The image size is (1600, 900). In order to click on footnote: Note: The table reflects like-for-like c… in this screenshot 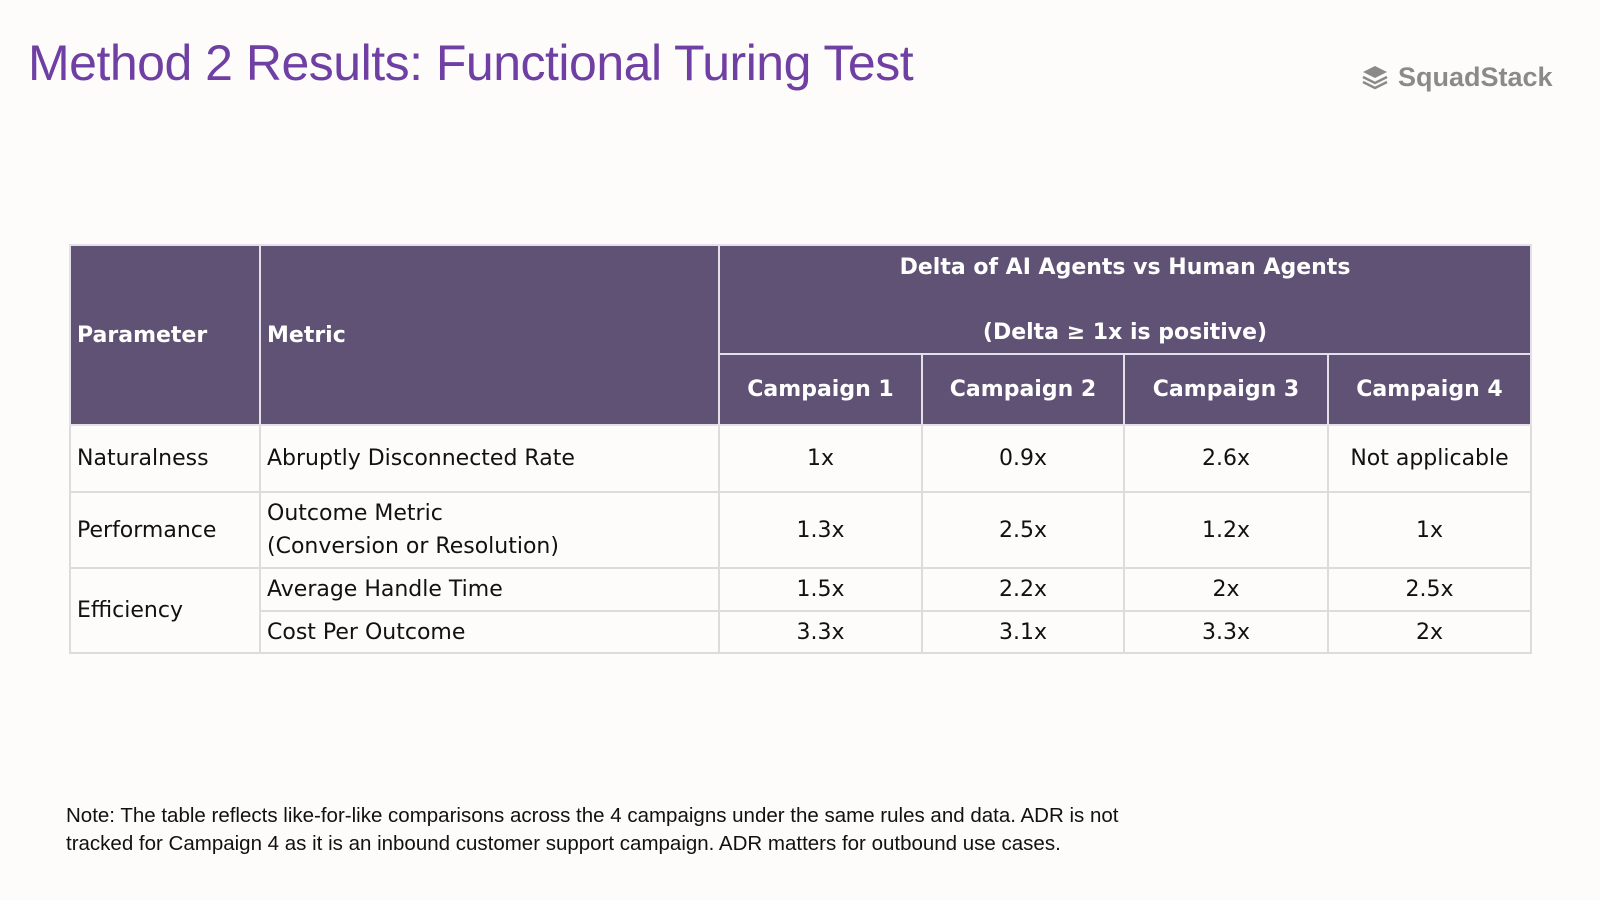, I will do `click(592, 830)`.